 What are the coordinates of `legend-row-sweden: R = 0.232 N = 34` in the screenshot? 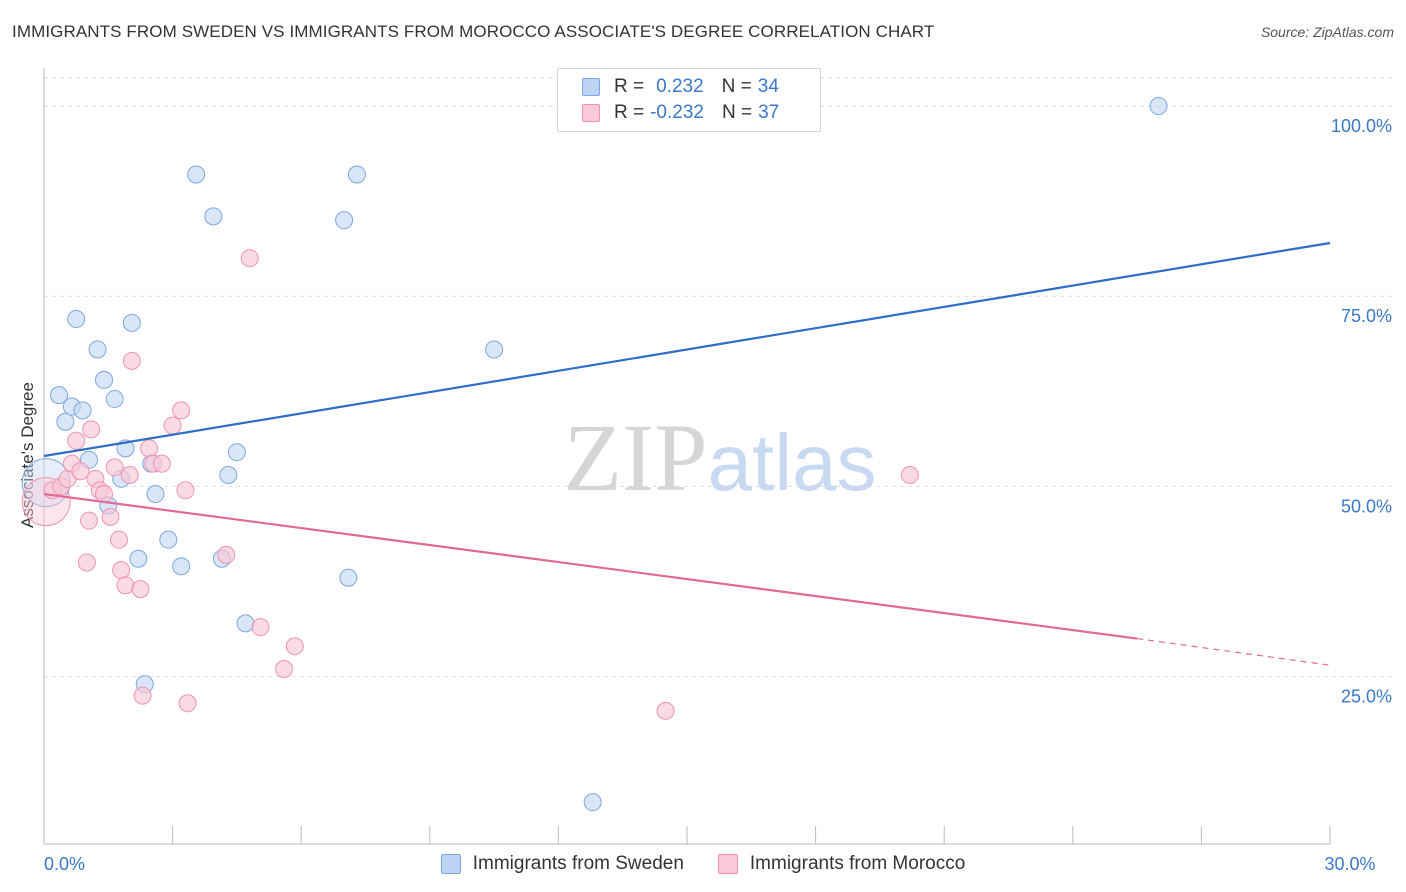 It's located at (680, 87).